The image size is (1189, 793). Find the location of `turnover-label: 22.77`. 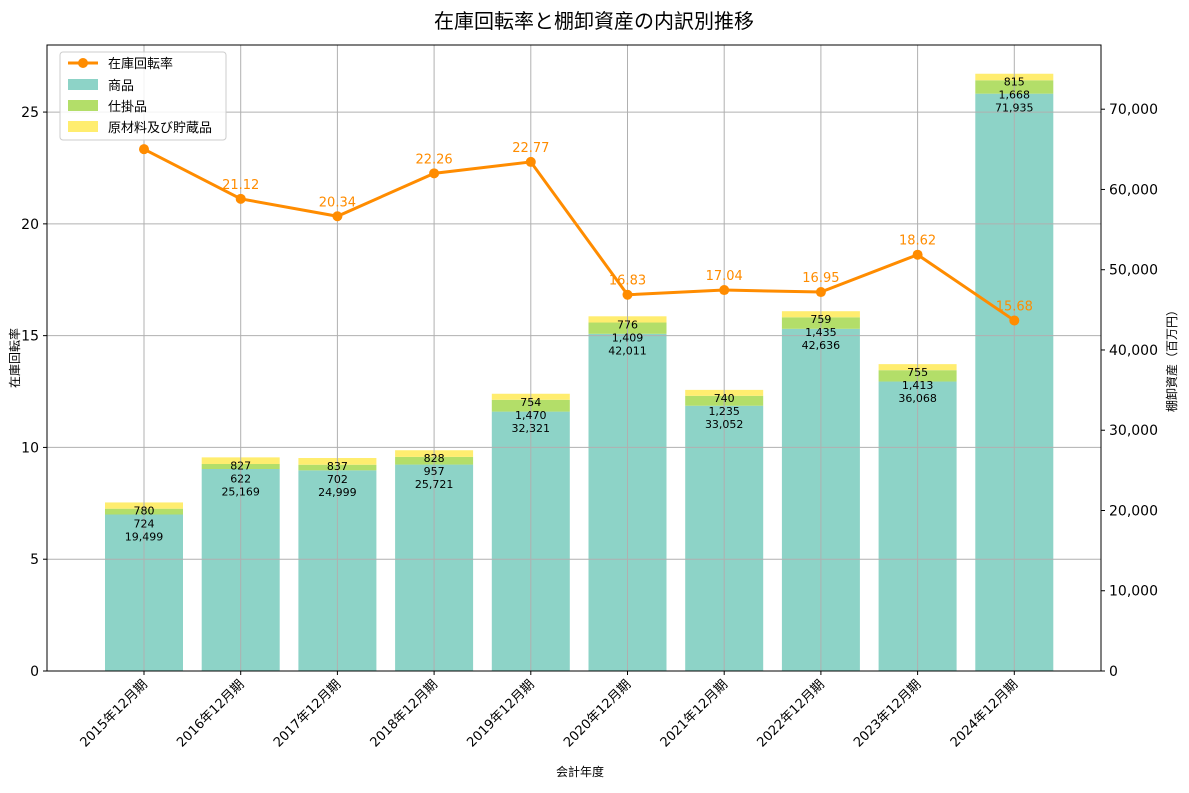

turnover-label: 22.77 is located at coordinates (530, 148).